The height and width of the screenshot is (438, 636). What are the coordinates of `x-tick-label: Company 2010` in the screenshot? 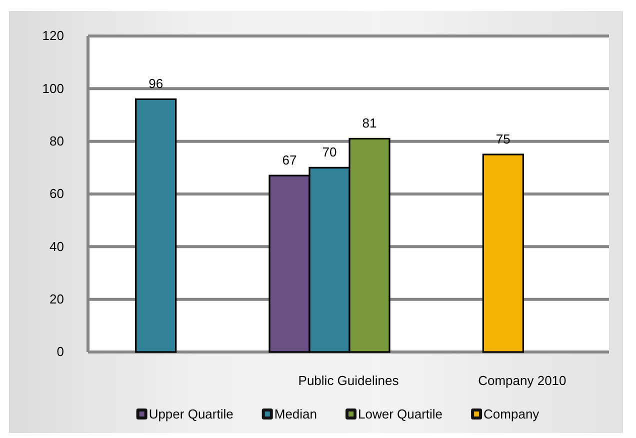 It's located at (522, 380).